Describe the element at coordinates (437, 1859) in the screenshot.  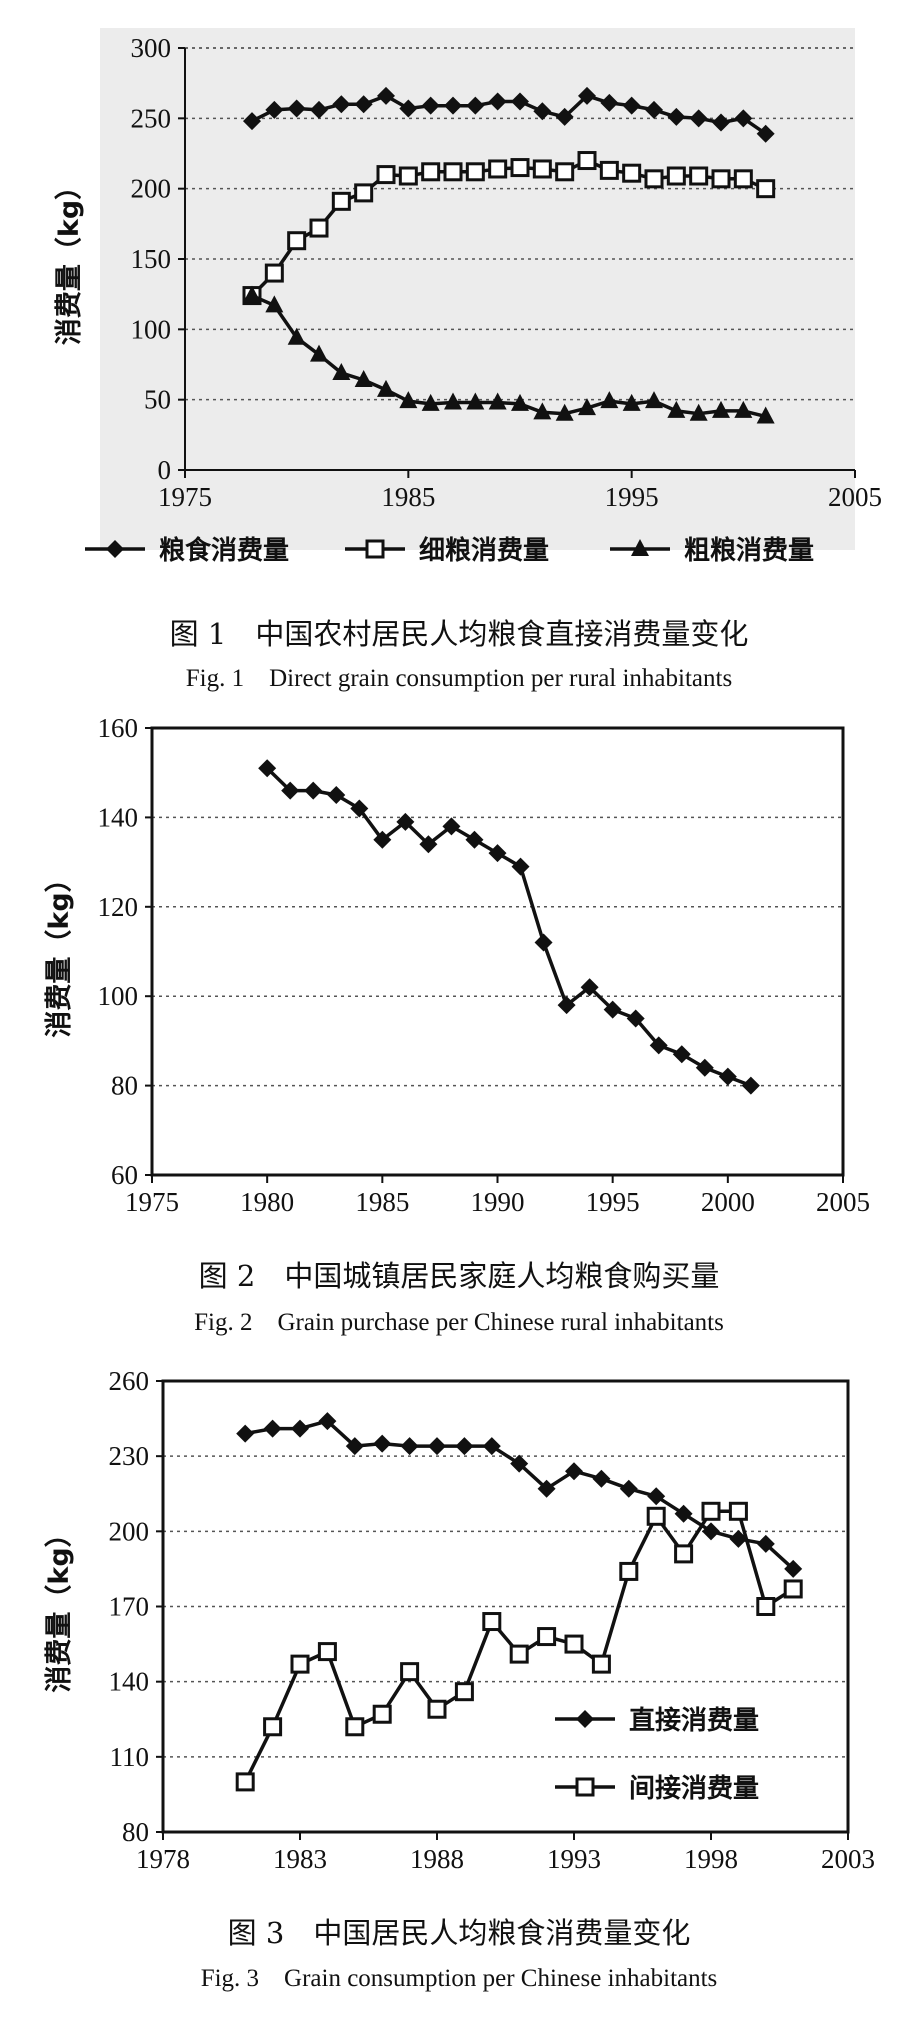
I see `x-tick-label: 1988` at that location.